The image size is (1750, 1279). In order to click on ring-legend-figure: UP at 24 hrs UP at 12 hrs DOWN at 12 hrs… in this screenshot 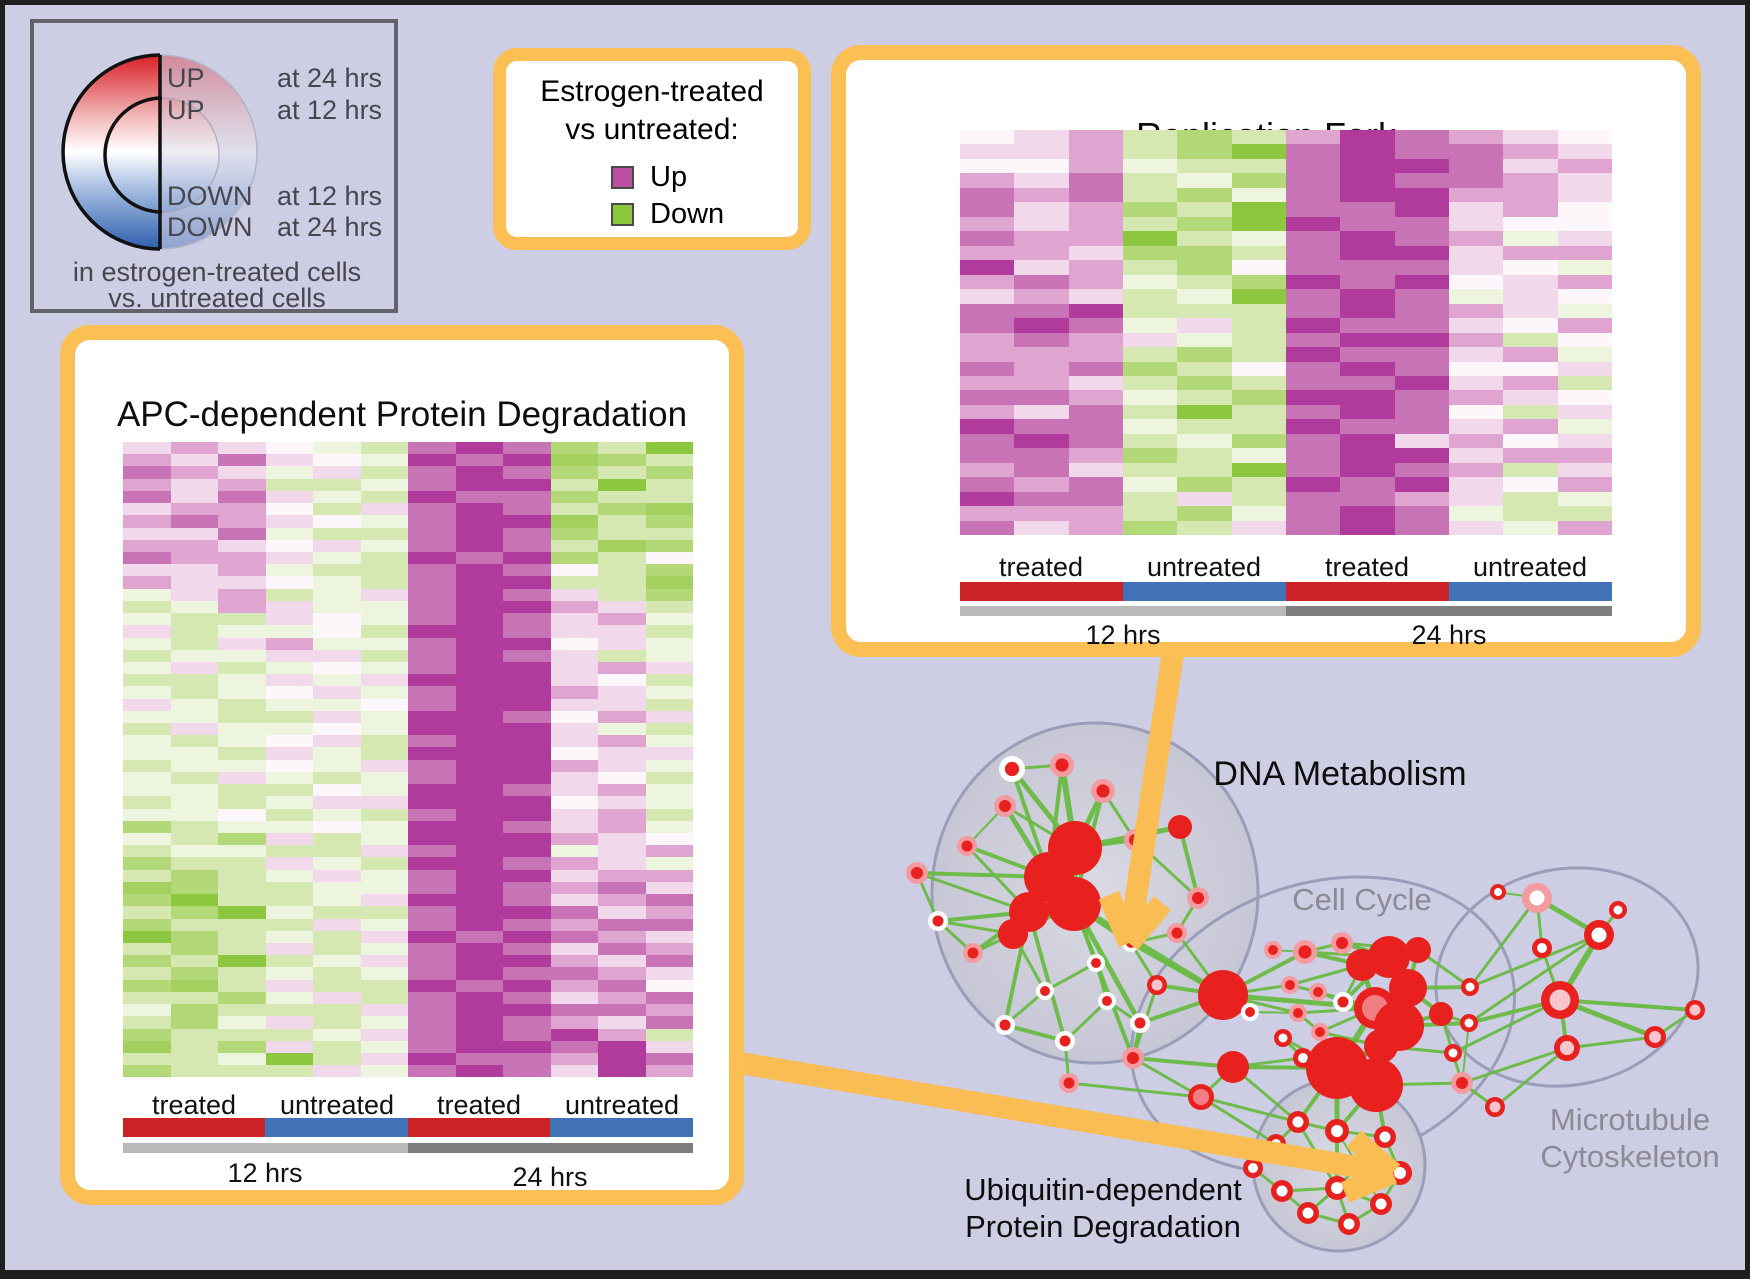, I will do `click(221, 181)`.